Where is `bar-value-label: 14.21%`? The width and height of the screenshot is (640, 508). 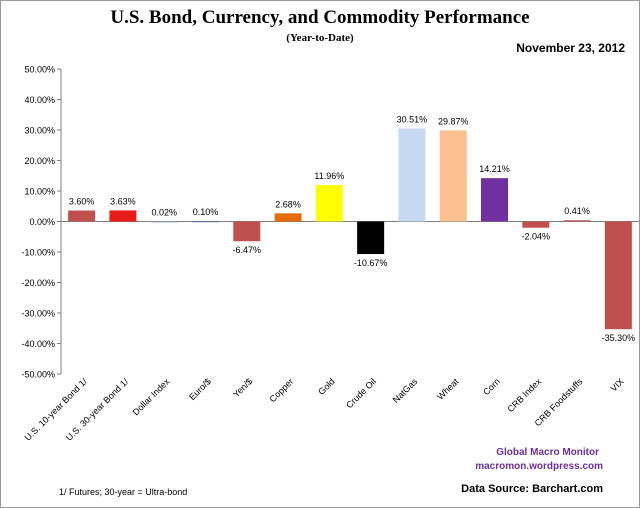
bar-value-label: 14.21% is located at coordinates (494, 169).